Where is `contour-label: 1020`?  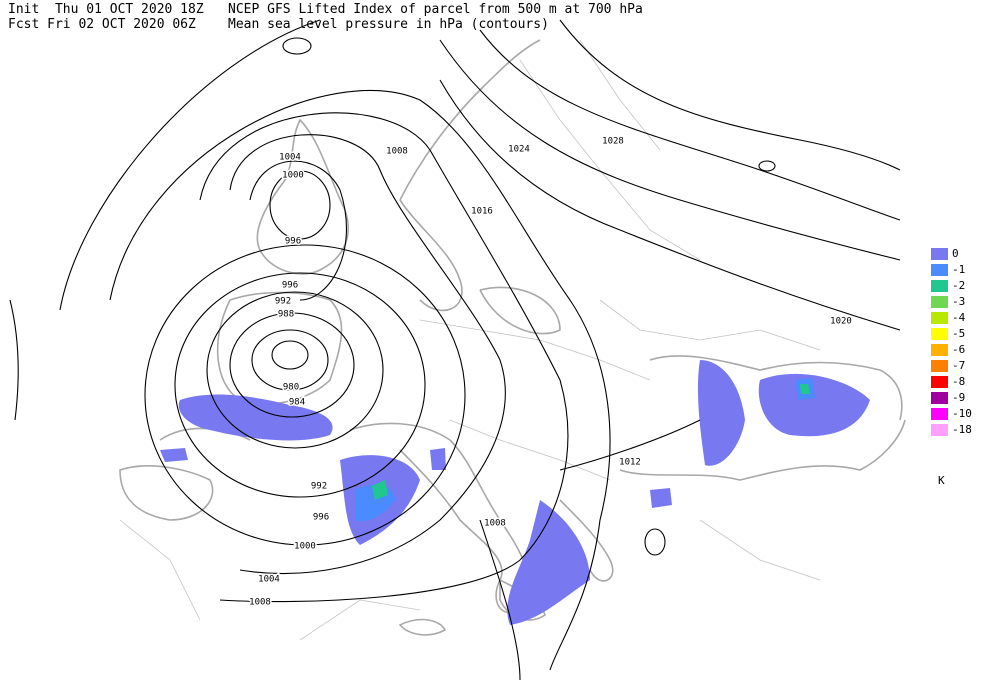 contour-label: 1020 is located at coordinates (841, 322).